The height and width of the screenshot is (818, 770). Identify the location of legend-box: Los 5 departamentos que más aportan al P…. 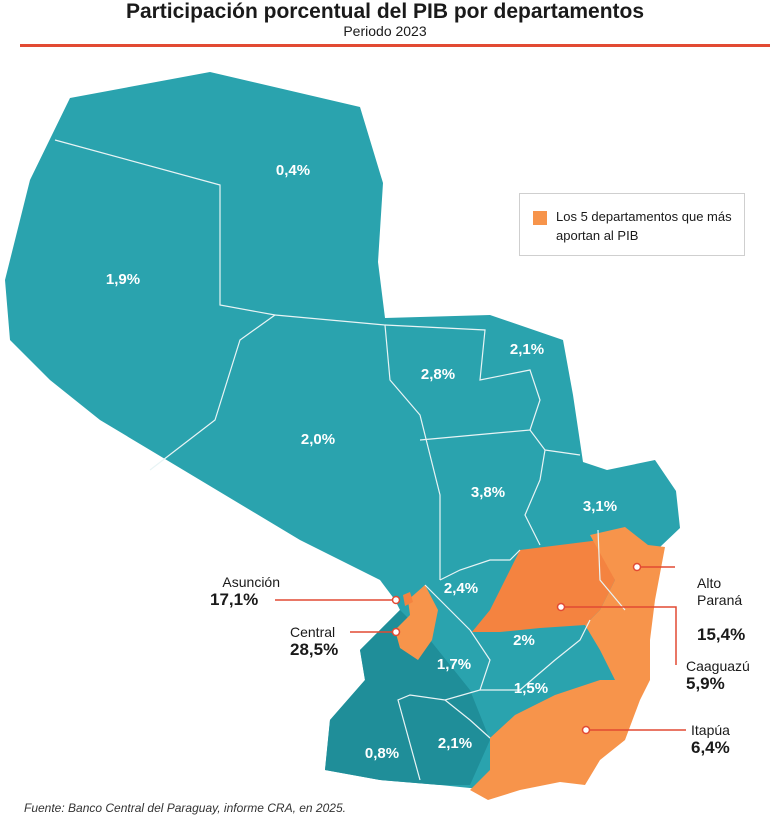
(632, 224).